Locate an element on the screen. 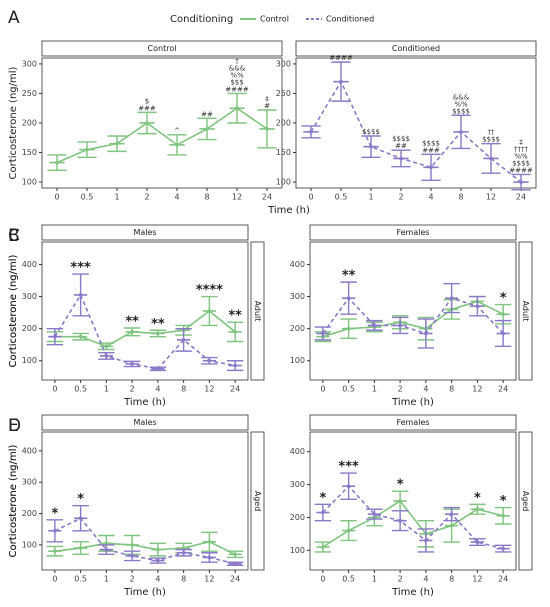 This screenshot has width=550, height=607. x-tick-label: 0 is located at coordinates (310, 197).